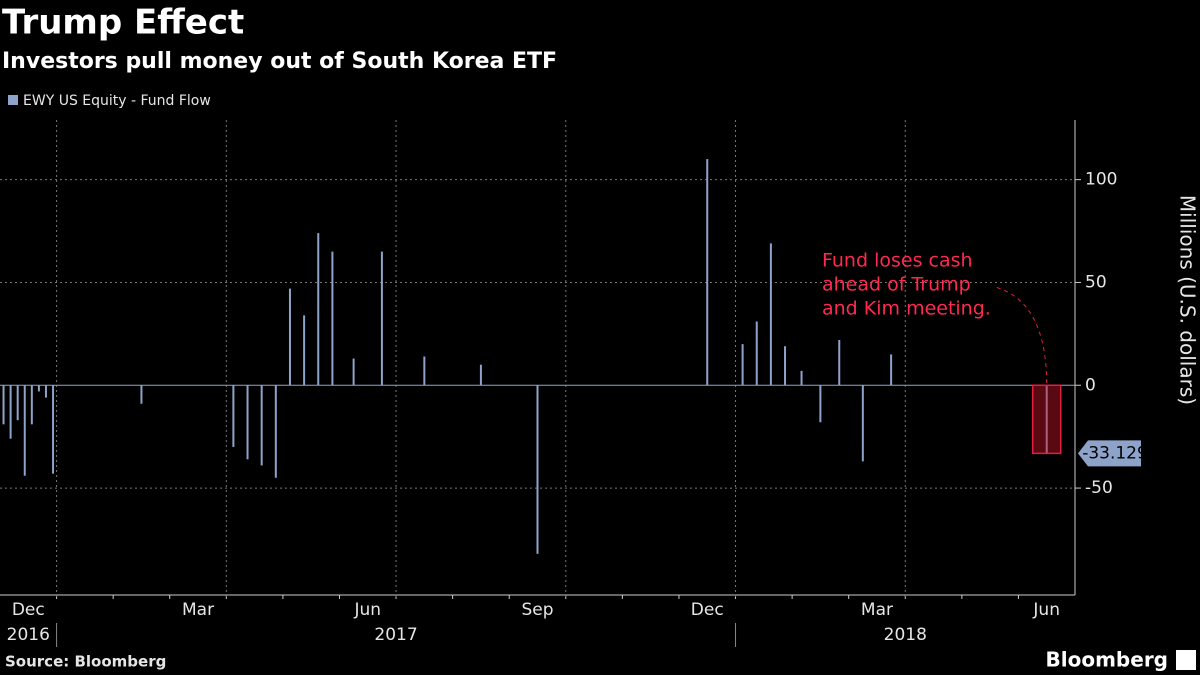  Describe the element at coordinates (896, 285) in the screenshot. I see `annotation: ahead of Trump` at that location.